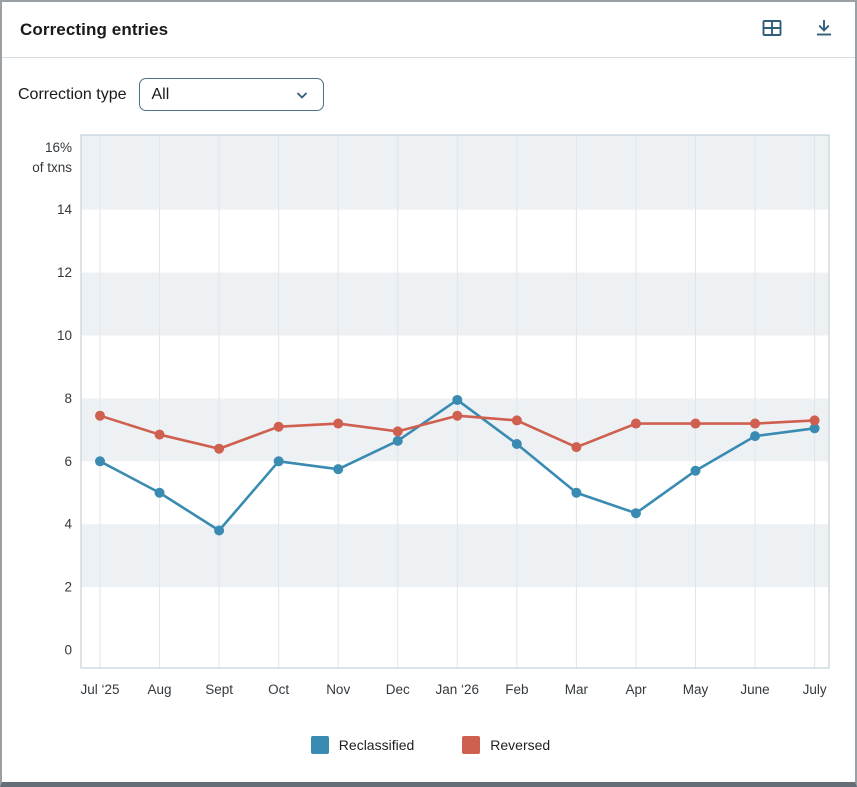 This screenshot has height=787, width=857. Describe the element at coordinates (99, 689) in the screenshot. I see `x-tick-label: Jul ‘25` at that location.